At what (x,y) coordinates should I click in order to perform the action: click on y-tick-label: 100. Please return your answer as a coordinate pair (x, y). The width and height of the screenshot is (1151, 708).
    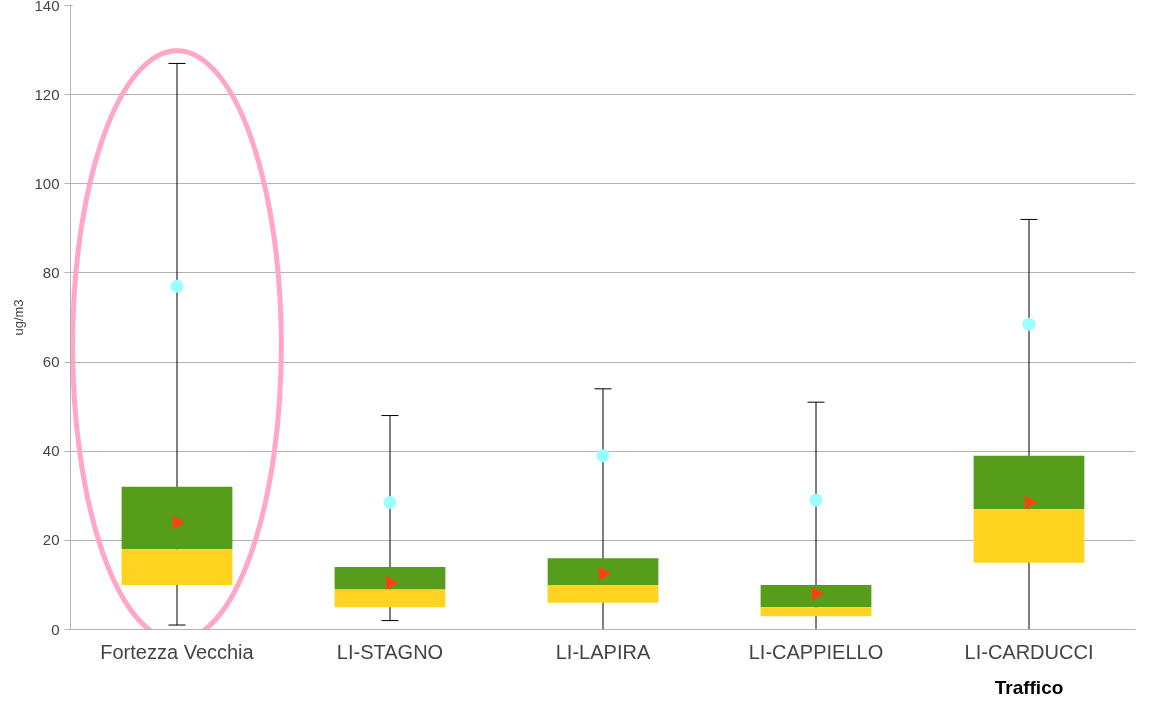
    Looking at the image, I should click on (47, 183).